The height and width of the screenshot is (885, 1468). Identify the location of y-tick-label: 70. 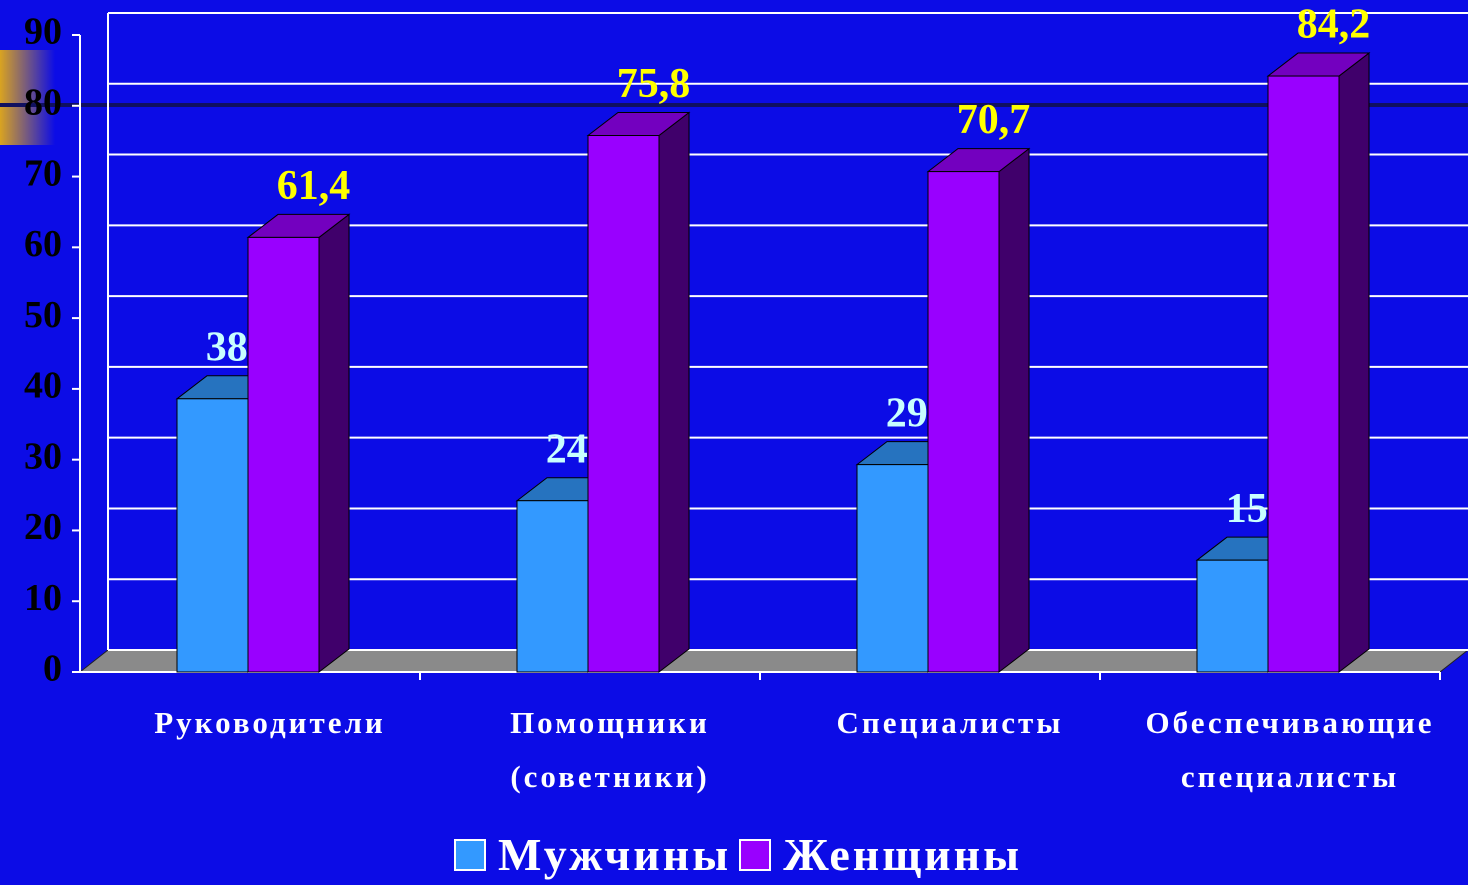
(43, 173).